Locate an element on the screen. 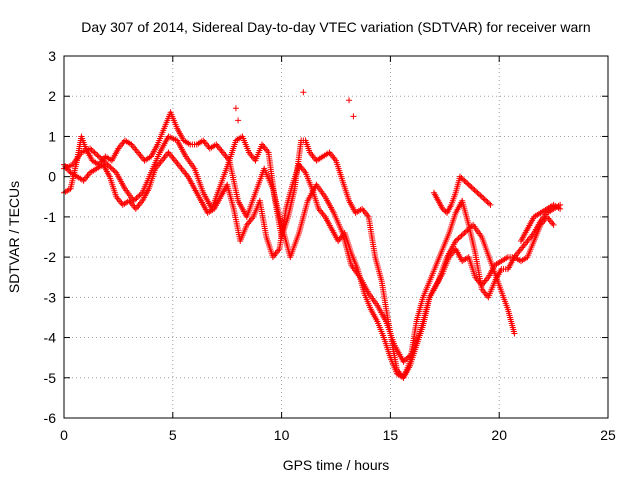 The width and height of the screenshot is (640, 480). x-axis-label: GPS time / hours is located at coordinates (336, 465).